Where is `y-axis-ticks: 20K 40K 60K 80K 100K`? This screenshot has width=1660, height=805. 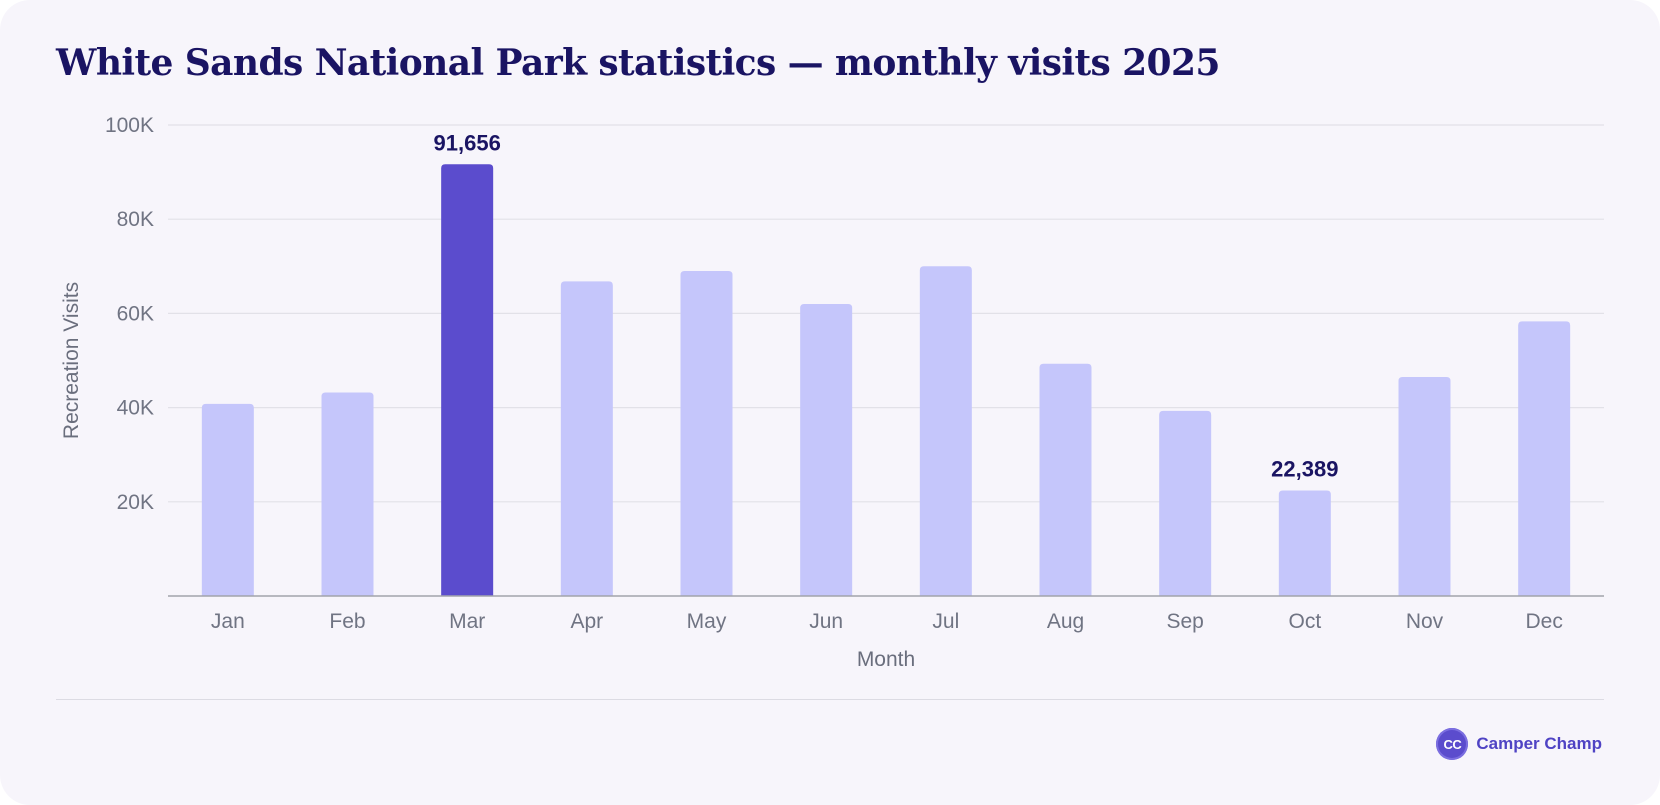 y-axis-ticks: 20K 40K 60K 80K 100K is located at coordinates (129, 314).